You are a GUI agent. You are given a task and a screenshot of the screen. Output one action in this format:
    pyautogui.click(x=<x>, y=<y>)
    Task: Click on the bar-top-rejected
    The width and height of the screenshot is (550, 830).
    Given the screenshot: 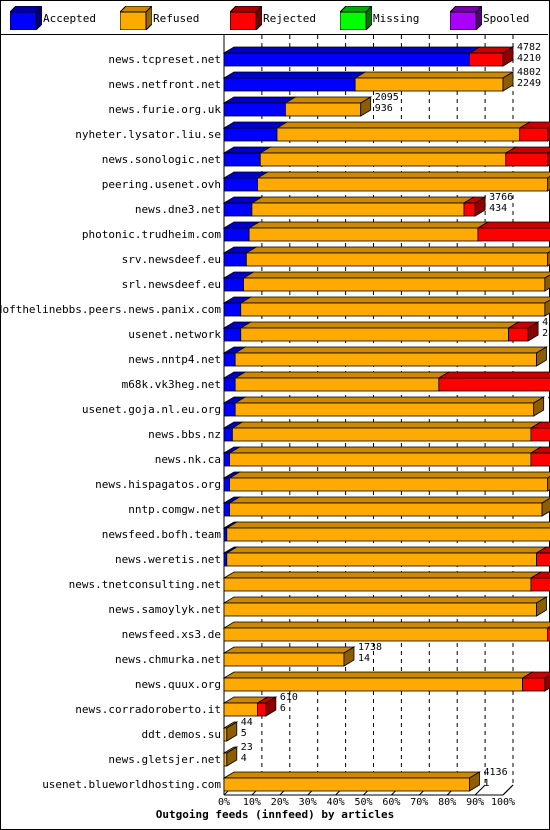 What is the action you would take?
    pyautogui.click(x=513, y=225)
    